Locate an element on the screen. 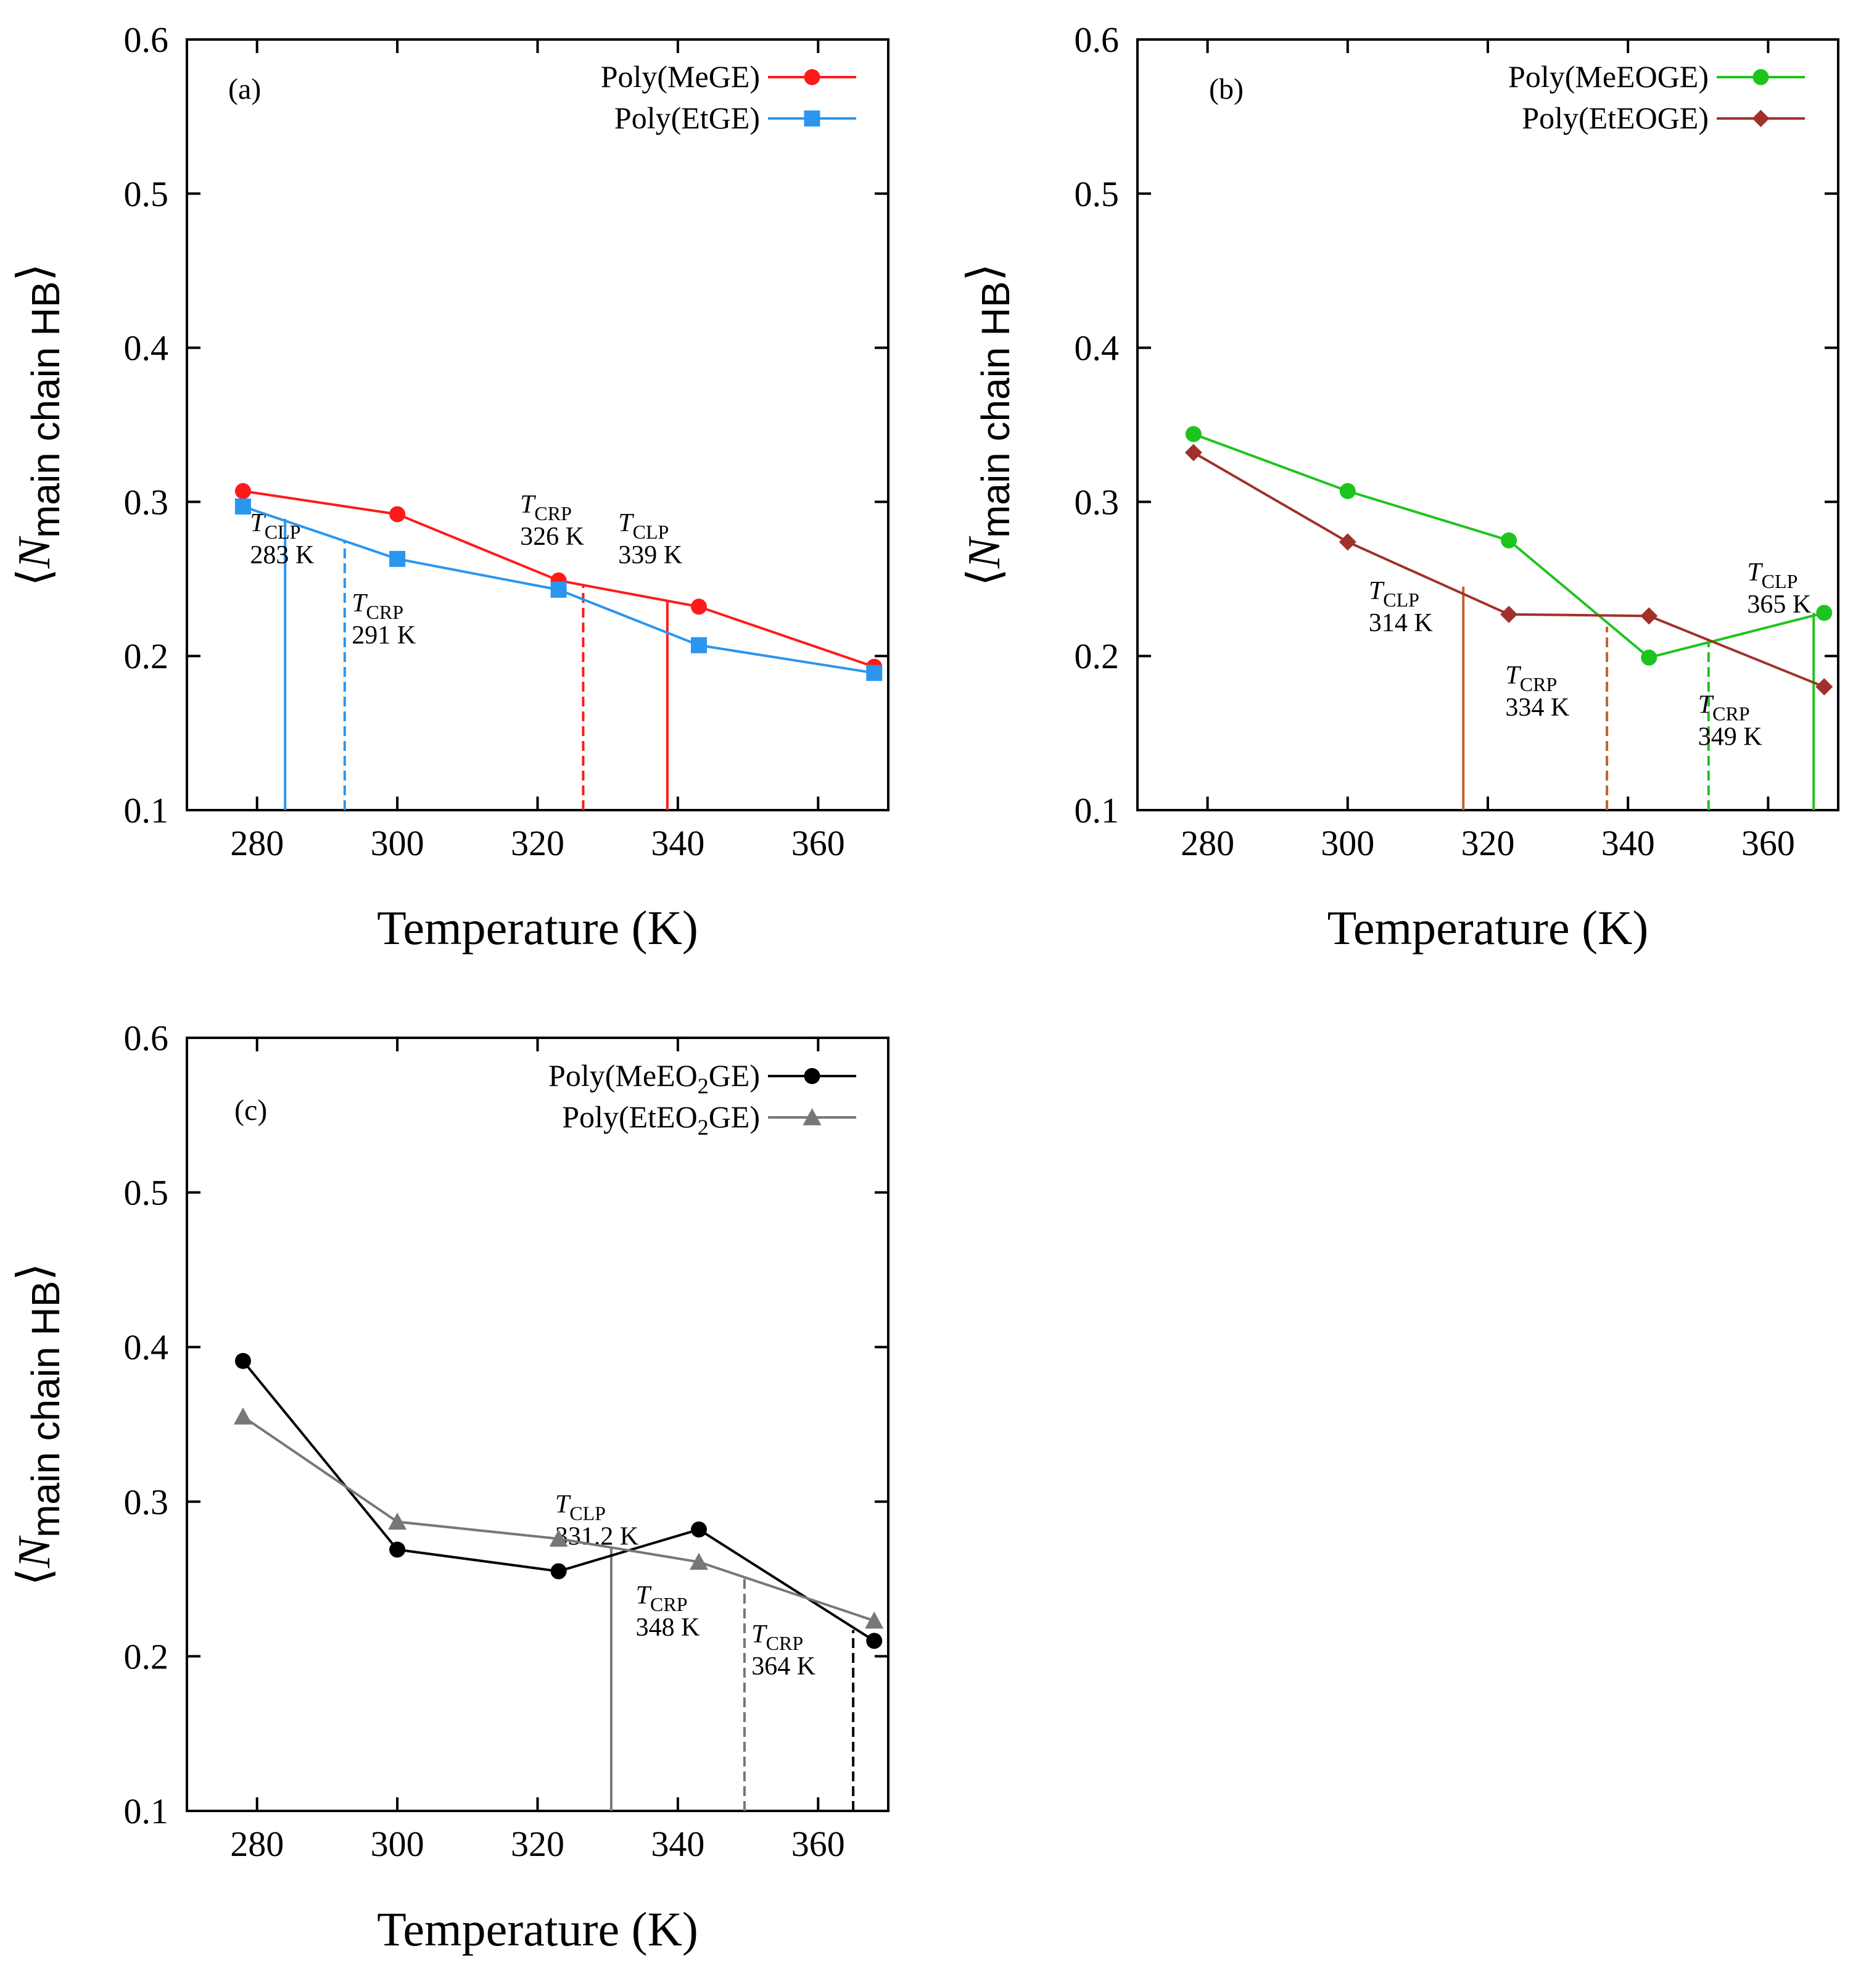  plot-frame is located at coordinates (537, 1424).